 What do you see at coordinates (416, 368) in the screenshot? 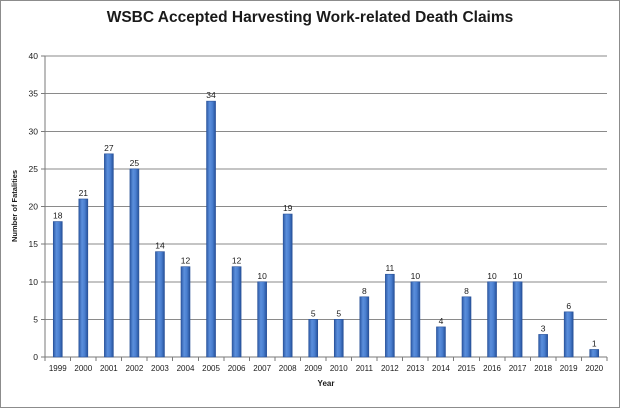
I see `x-tick-label-2013: 2013` at bounding box center [416, 368].